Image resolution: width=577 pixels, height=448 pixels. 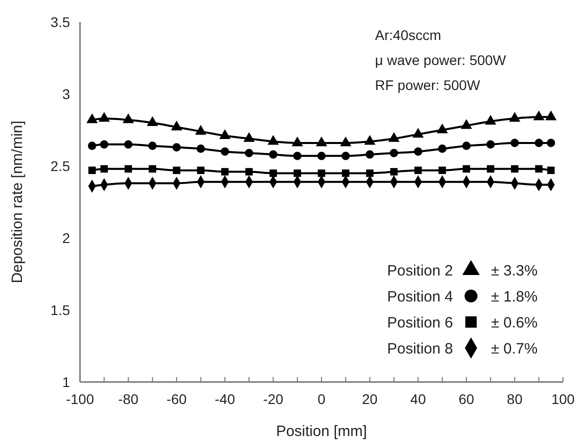 What do you see at coordinates (66, 382) in the screenshot?
I see `y-tick-label: 1` at bounding box center [66, 382].